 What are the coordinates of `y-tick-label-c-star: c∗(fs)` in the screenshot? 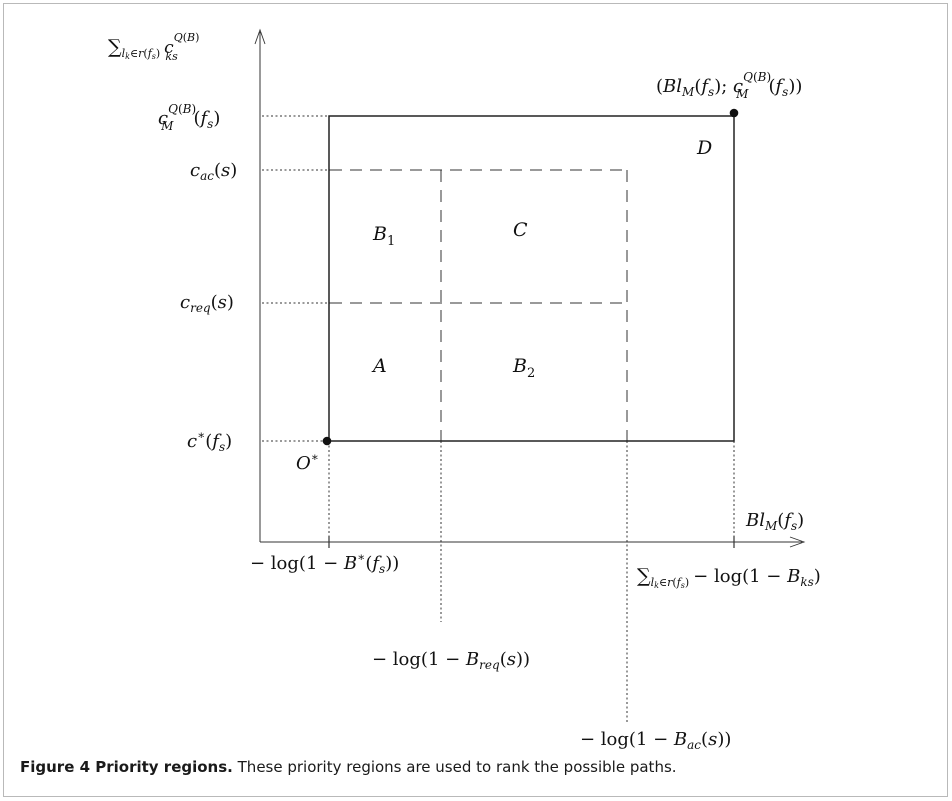 It's located at (209, 441).